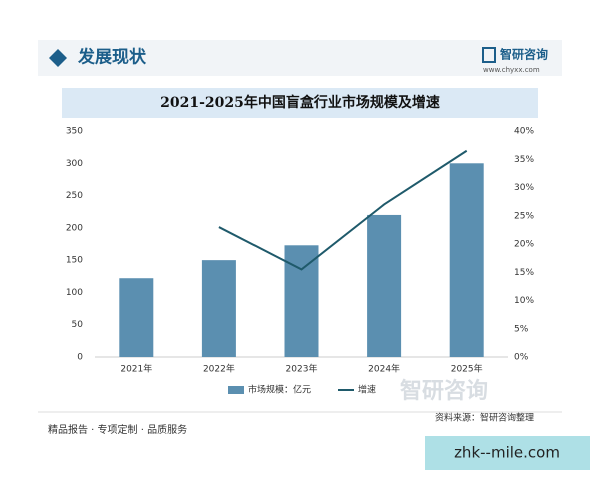 This screenshot has height=480, width=600. I want to click on y2-tick-label: 20%, so click(524, 245).